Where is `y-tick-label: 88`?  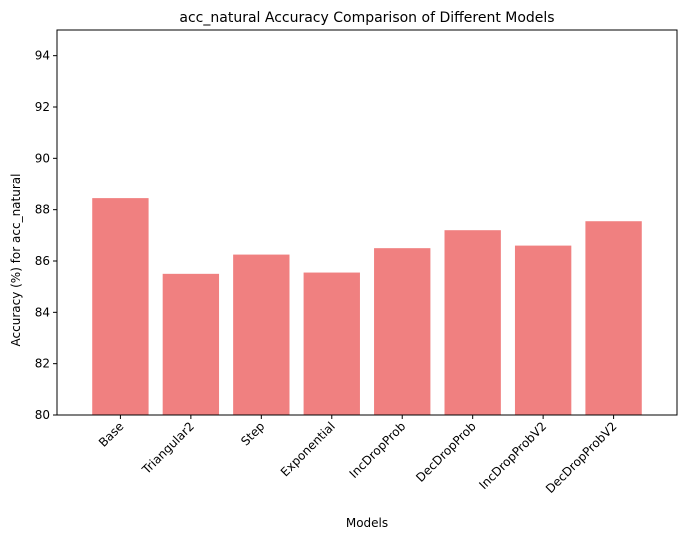
y-tick-label: 88 is located at coordinates (42, 210).